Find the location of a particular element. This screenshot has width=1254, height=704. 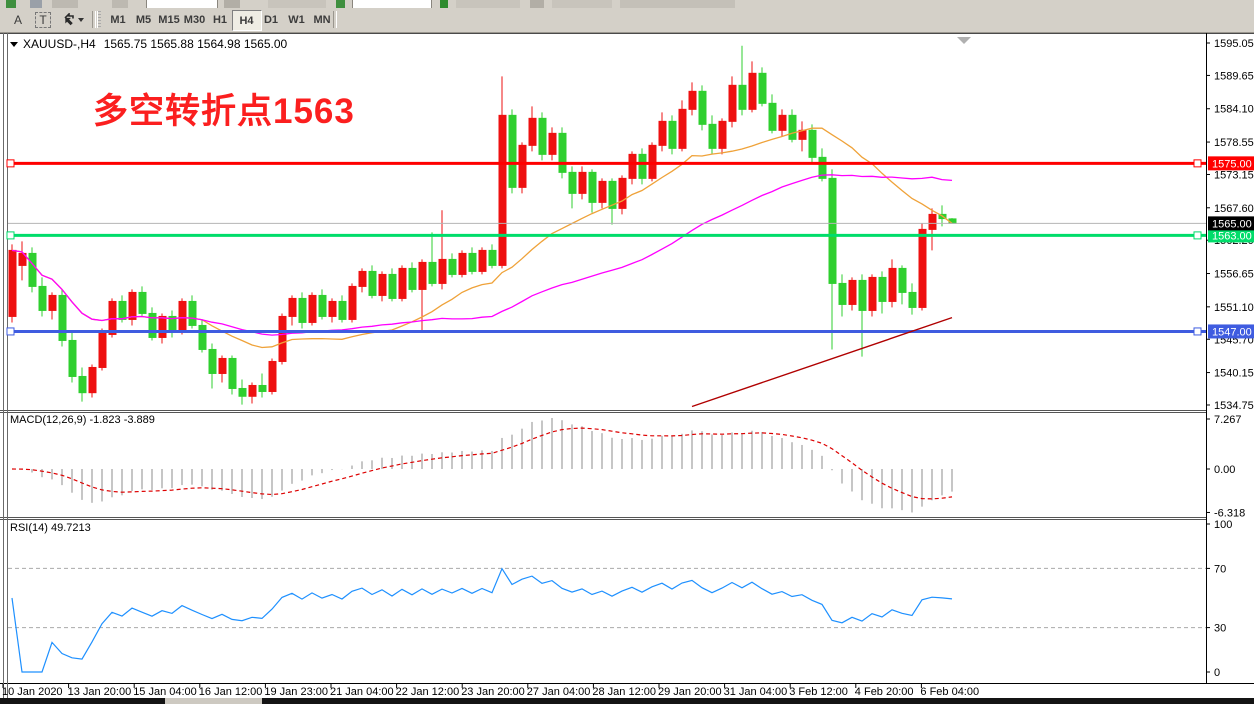

text-label-glyph: T is located at coordinates (43, 19).